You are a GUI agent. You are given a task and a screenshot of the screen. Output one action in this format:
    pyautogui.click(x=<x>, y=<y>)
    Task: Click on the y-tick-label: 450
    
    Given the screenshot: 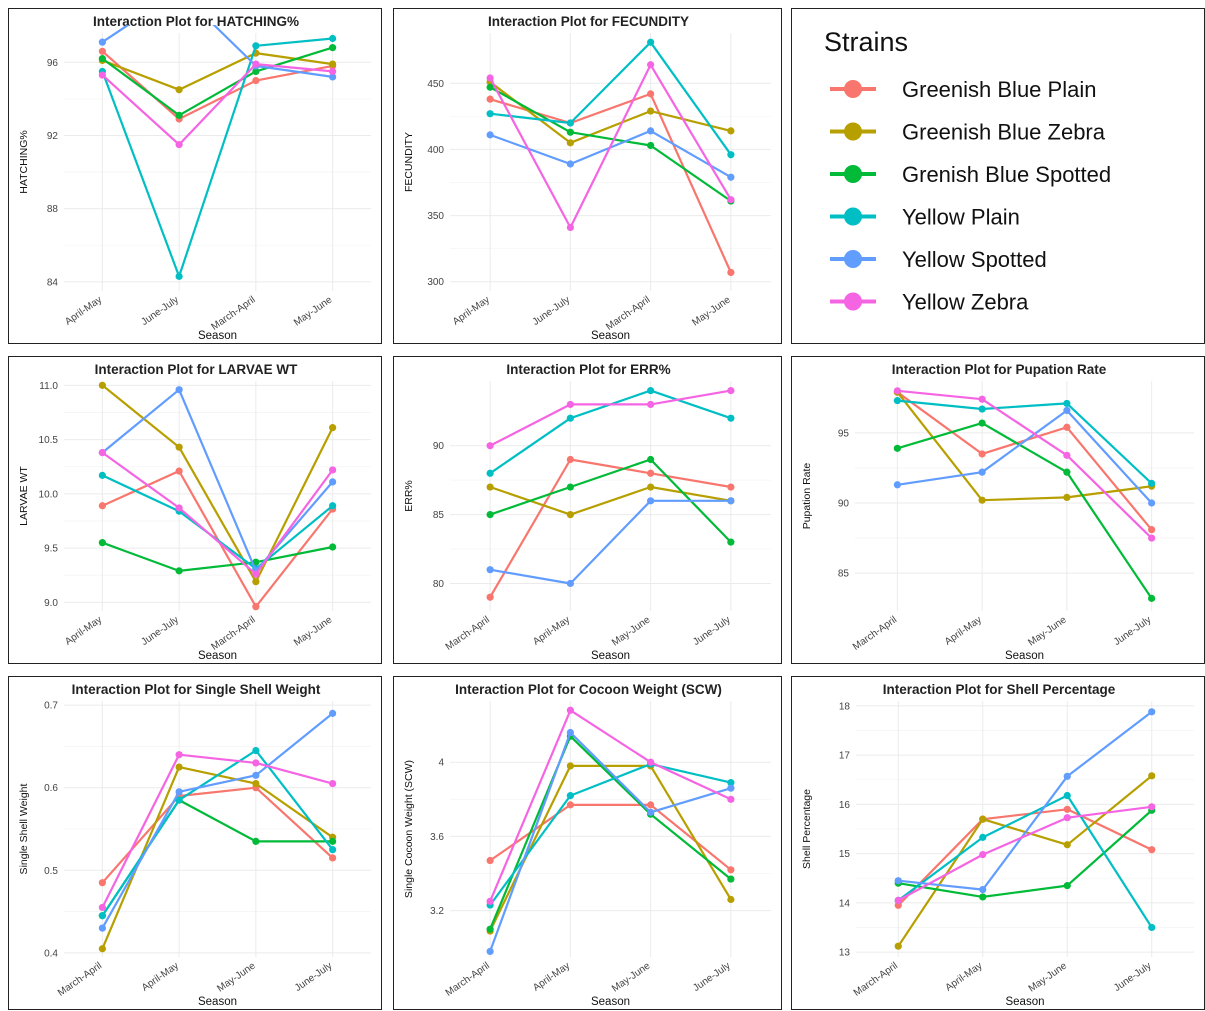 What is the action you would take?
    pyautogui.click(x=435, y=84)
    